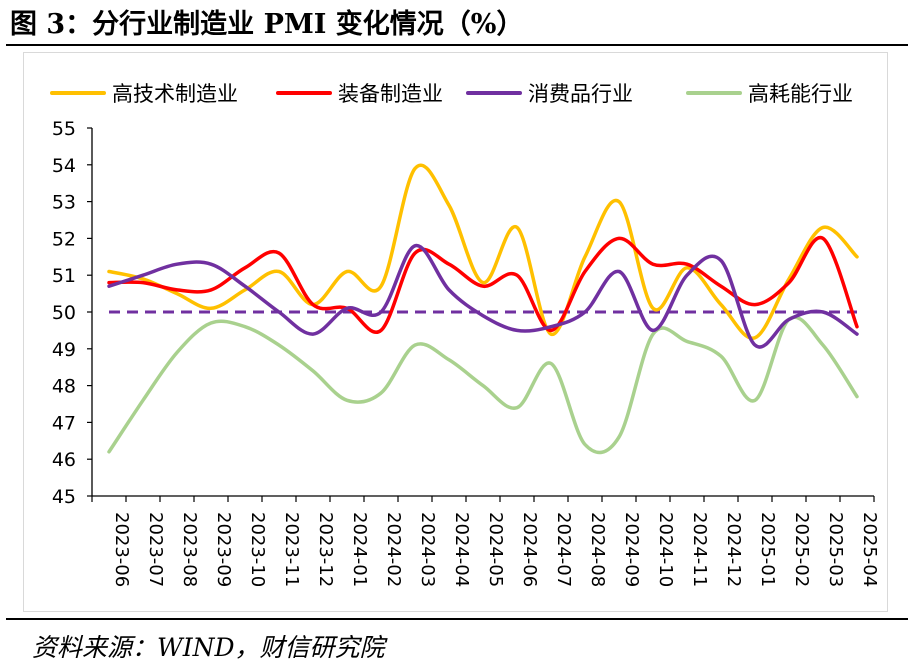  Describe the element at coordinates (64, 166) in the screenshot. I see `y-tick-label: 54` at that location.